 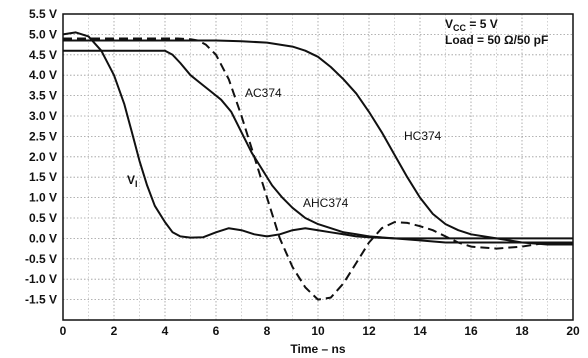 I want to click on x-tick-label: 16, so click(x=471, y=331).